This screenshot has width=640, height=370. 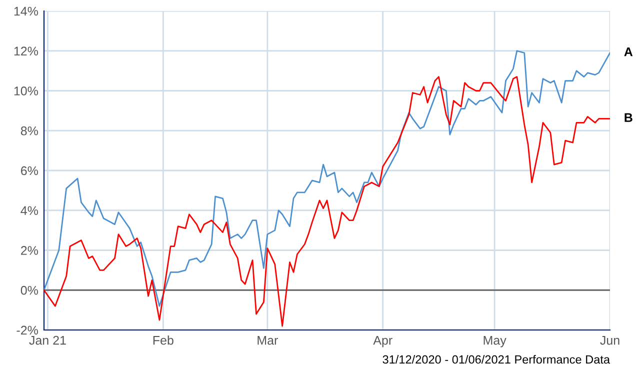 What do you see at coordinates (26, 51) in the screenshot?
I see `y-tick-label: 12%` at bounding box center [26, 51].